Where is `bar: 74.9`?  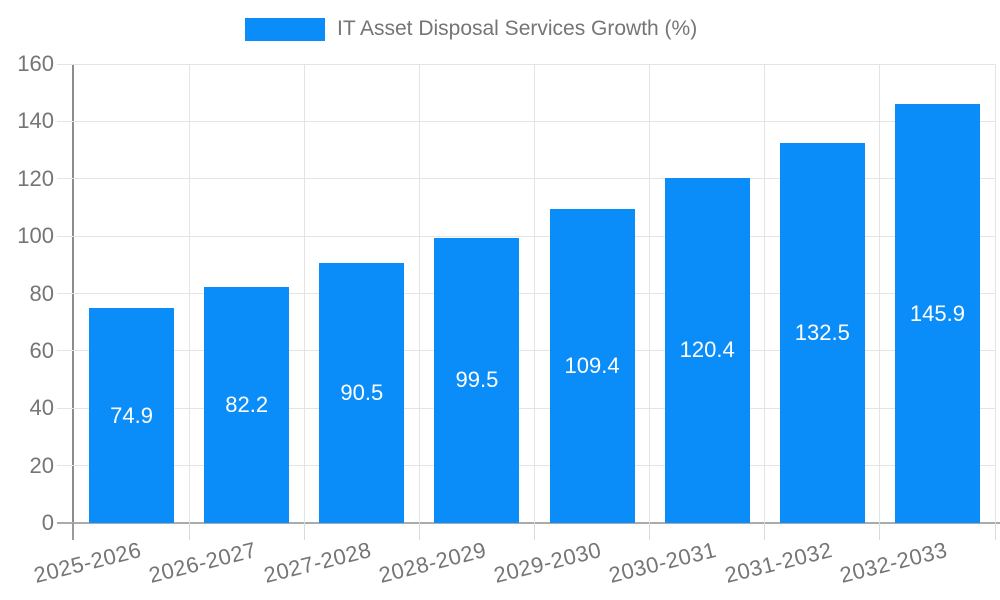
bar: 74.9 is located at coordinates (132, 415).